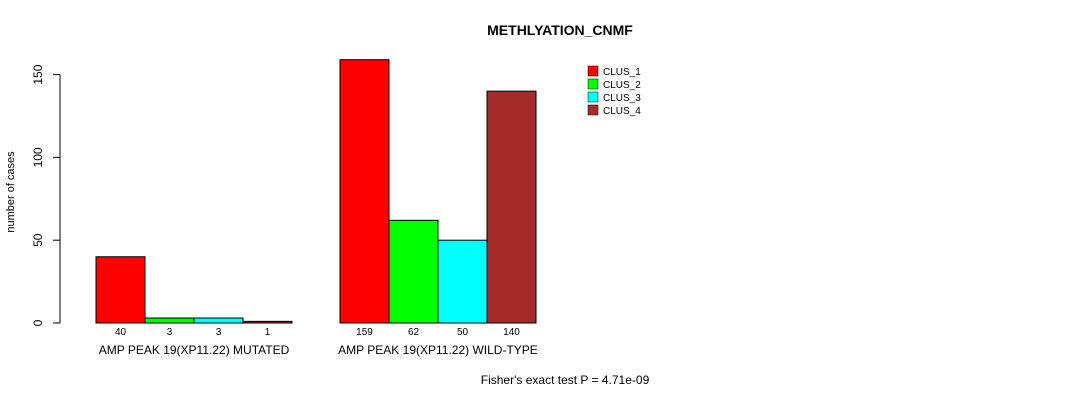 The height and width of the screenshot is (400, 1090). Describe the element at coordinates (46, 195) in the screenshot. I see `y-axis: 0 50 100 150` at that location.